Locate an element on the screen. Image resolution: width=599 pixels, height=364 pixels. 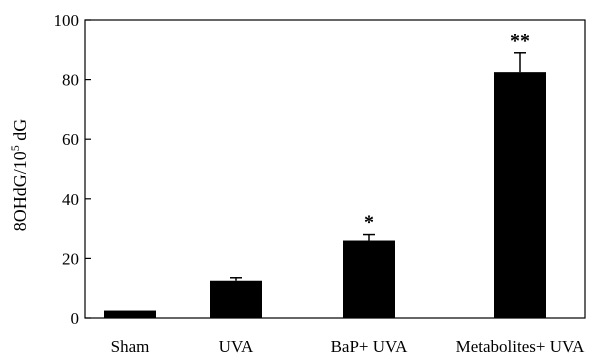
y-tick-label: 60 is located at coordinates (70, 139).